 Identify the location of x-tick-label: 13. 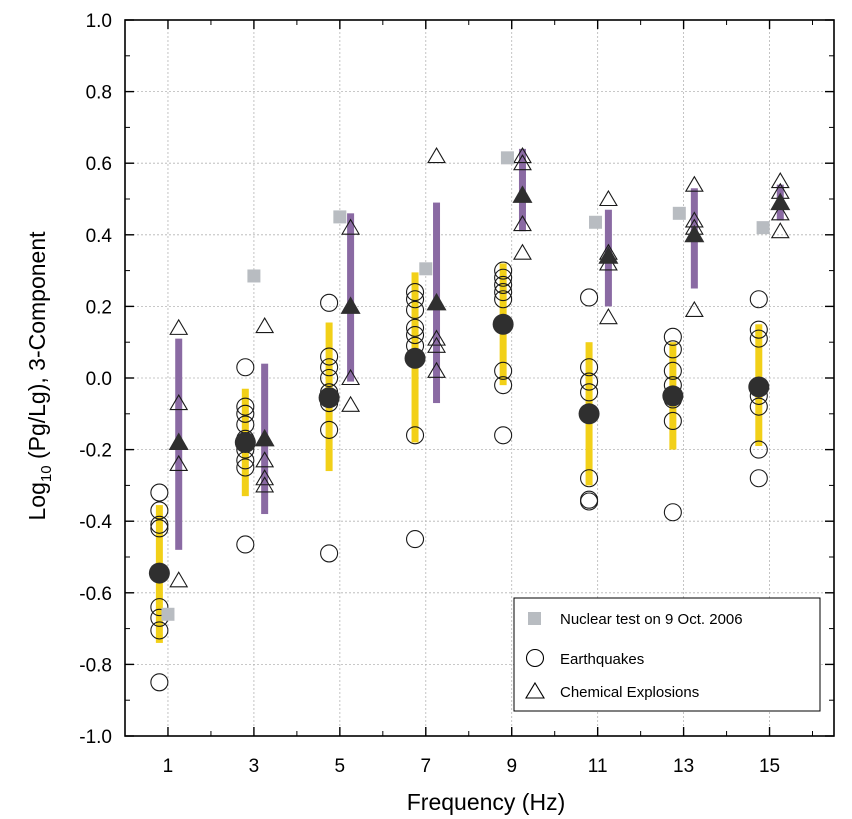
(683, 766).